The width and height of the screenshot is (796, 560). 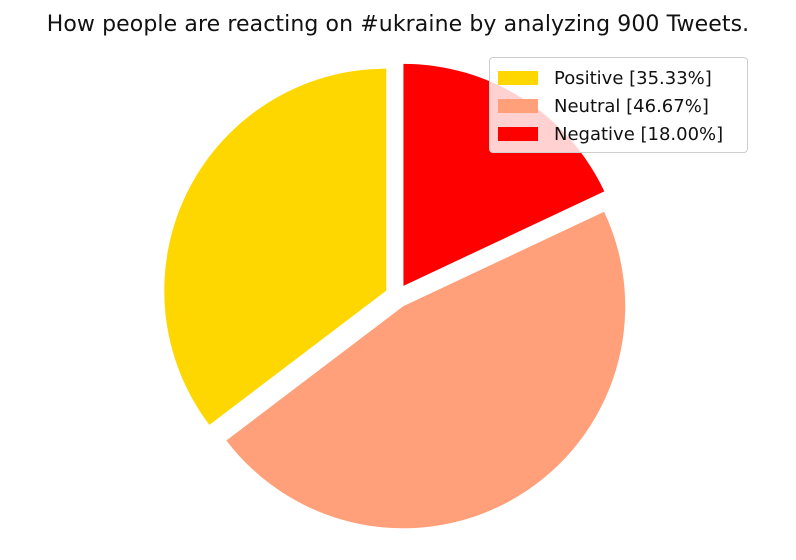 I want to click on legend-swatch-negative, so click(x=518, y=134).